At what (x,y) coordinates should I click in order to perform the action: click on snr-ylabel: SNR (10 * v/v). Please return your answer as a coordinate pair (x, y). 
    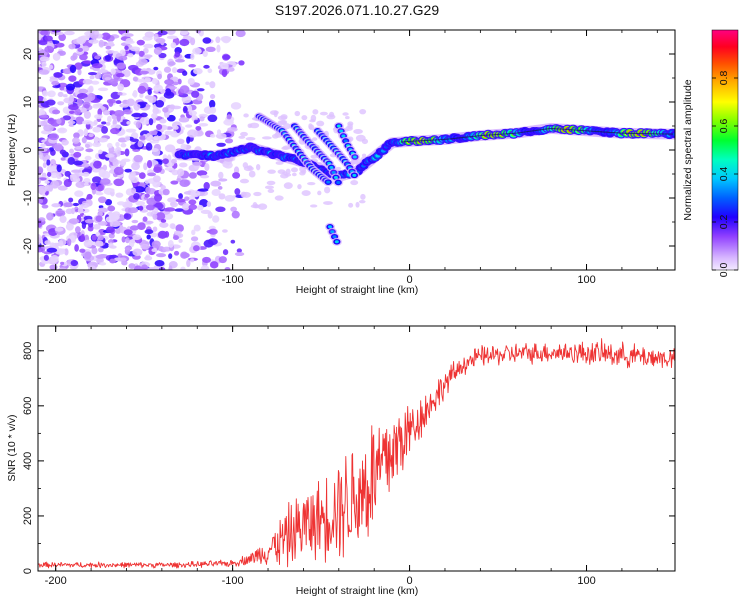
    Looking at the image, I should click on (12, 447).